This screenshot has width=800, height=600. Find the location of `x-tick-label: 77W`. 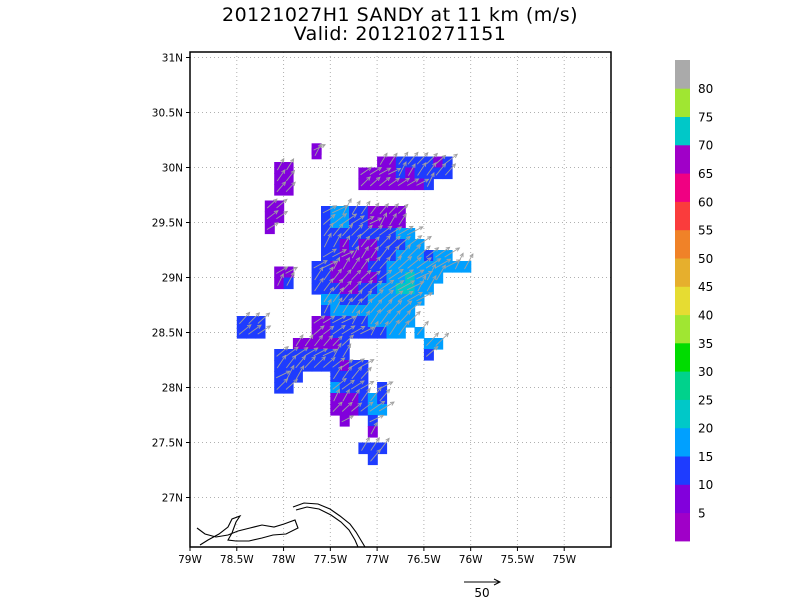

x-tick-label: 77W is located at coordinates (377, 560).